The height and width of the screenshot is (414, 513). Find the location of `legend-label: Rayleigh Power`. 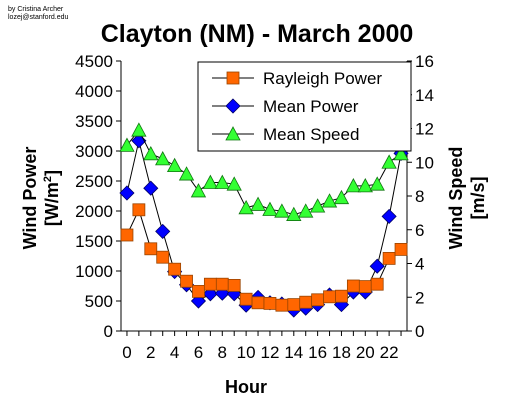

legend-label: Rayleigh Power is located at coordinates (322, 78).